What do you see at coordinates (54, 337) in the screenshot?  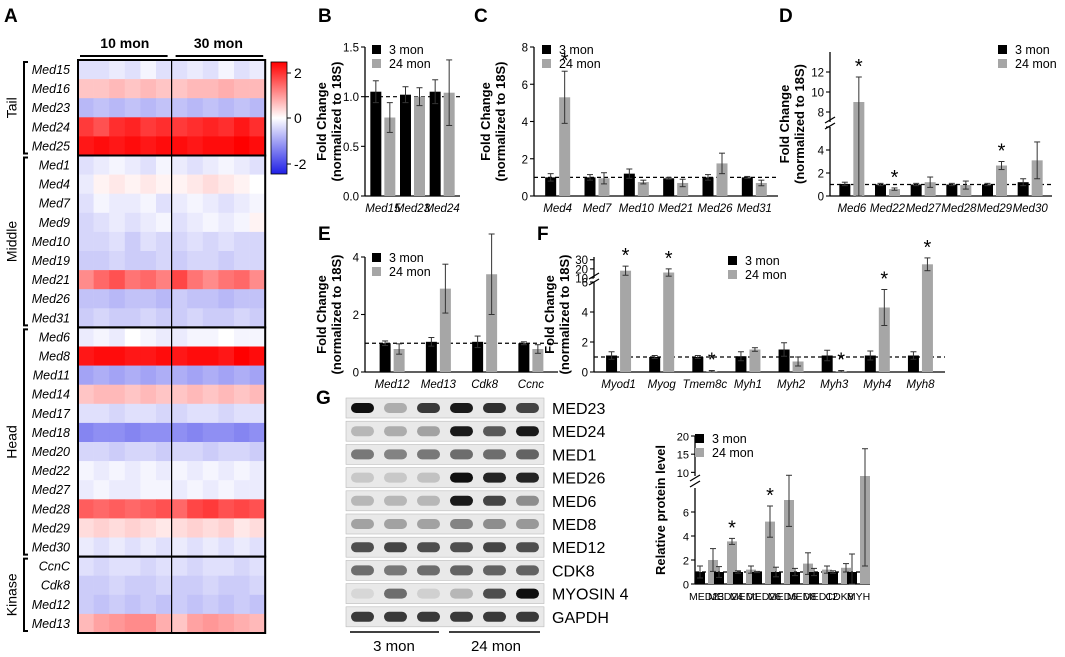 I see `heatmap-row-label: Med6` at bounding box center [54, 337].